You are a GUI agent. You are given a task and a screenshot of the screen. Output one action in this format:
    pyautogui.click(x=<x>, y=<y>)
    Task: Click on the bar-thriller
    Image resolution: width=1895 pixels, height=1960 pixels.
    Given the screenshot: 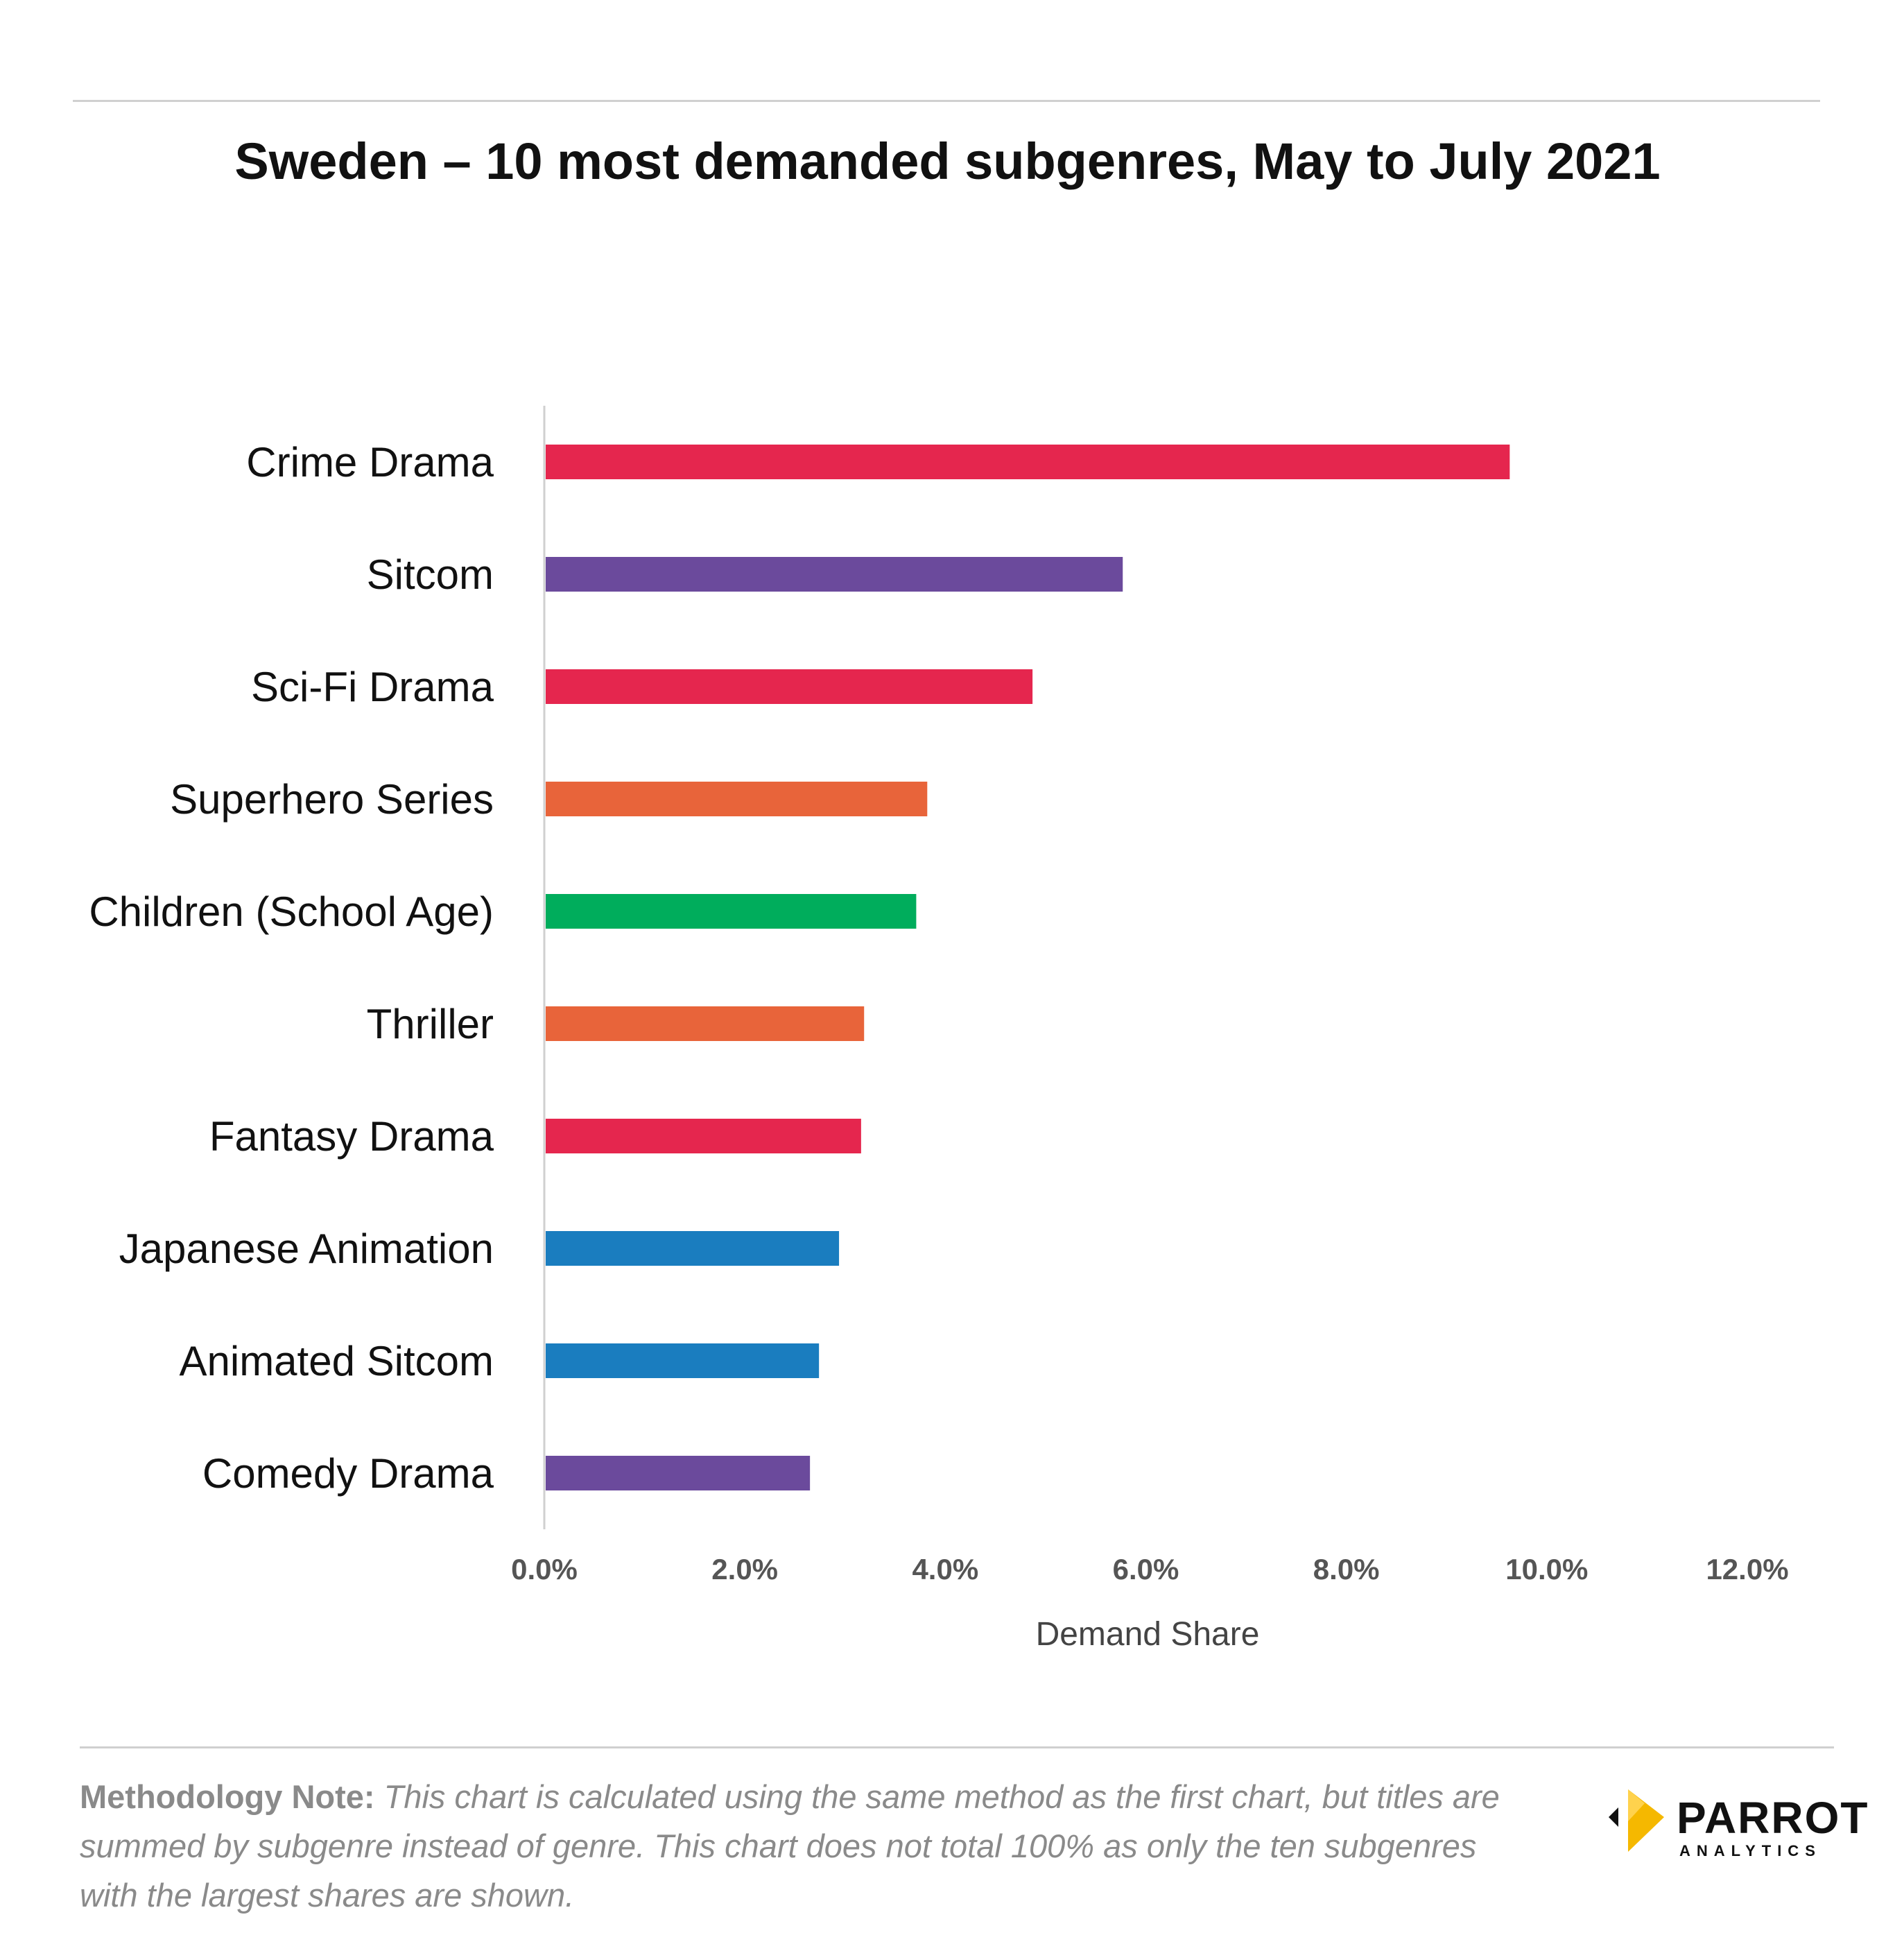 What is the action you would take?
    pyautogui.click(x=706, y=1023)
    